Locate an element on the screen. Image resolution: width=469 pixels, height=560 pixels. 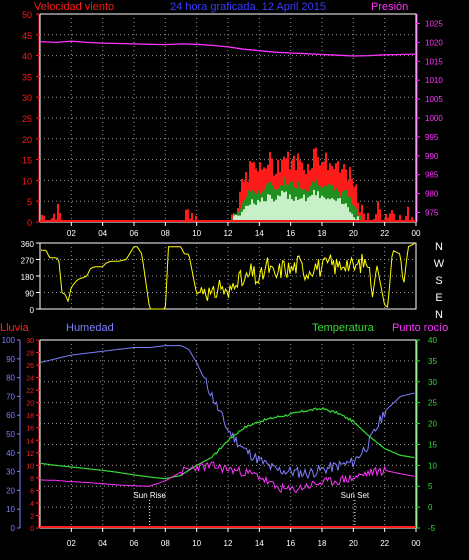
humidity-axis-tick-label: 40 is located at coordinates (10, 453).